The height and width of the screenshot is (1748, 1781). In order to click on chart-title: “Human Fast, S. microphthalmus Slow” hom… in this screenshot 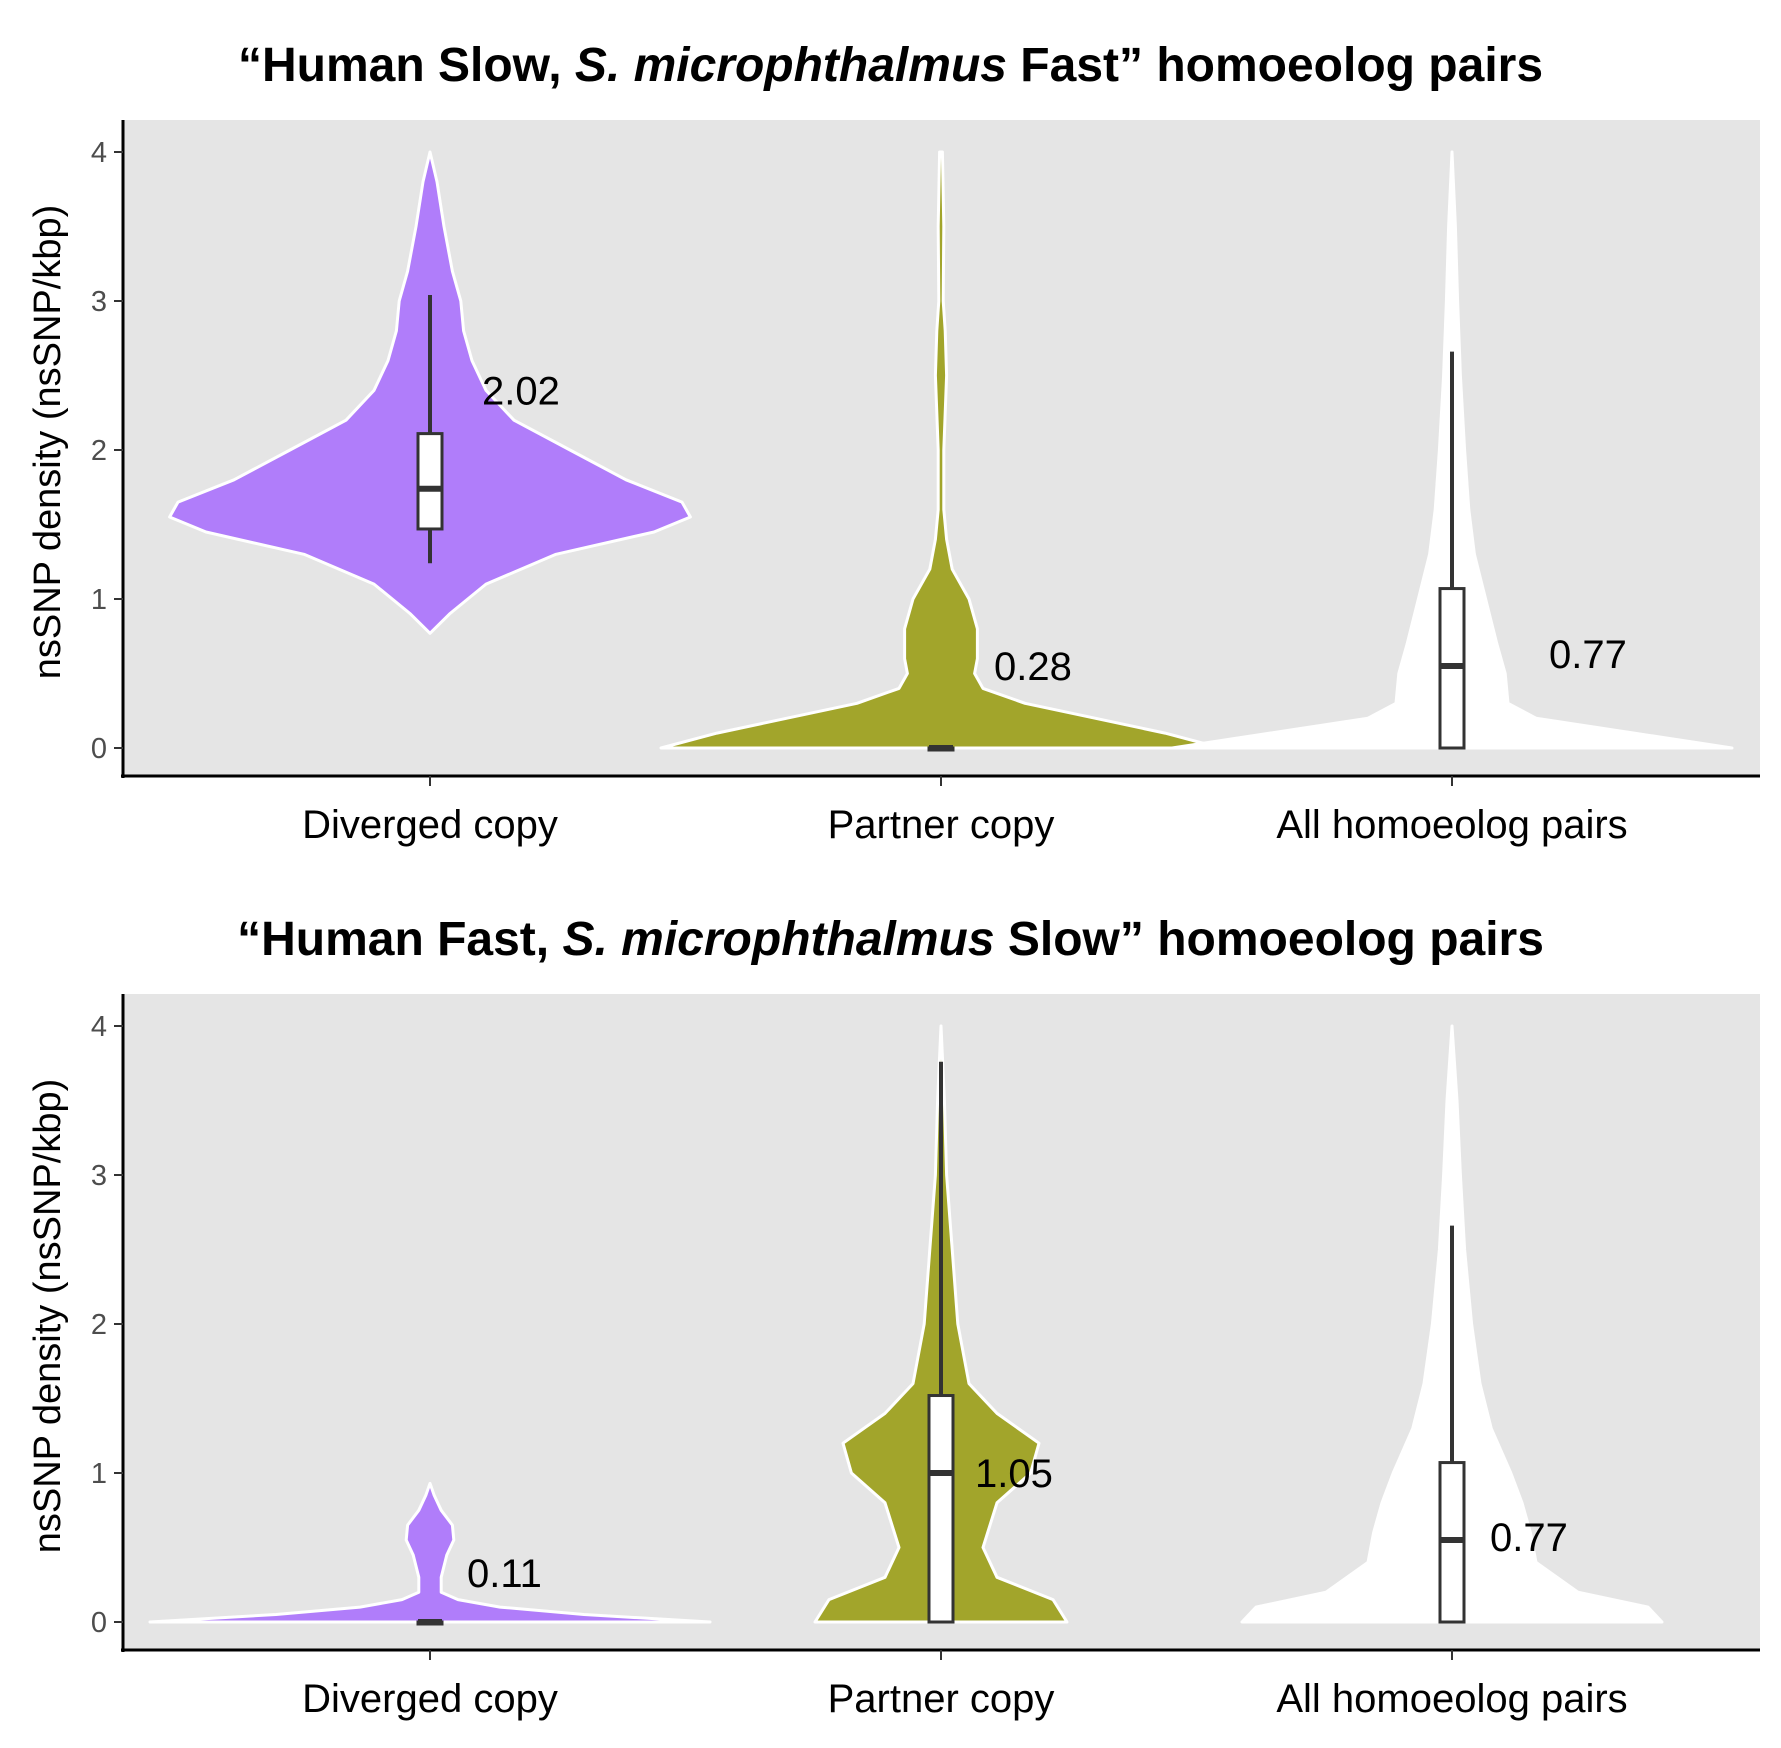, I will do `click(890, 939)`.